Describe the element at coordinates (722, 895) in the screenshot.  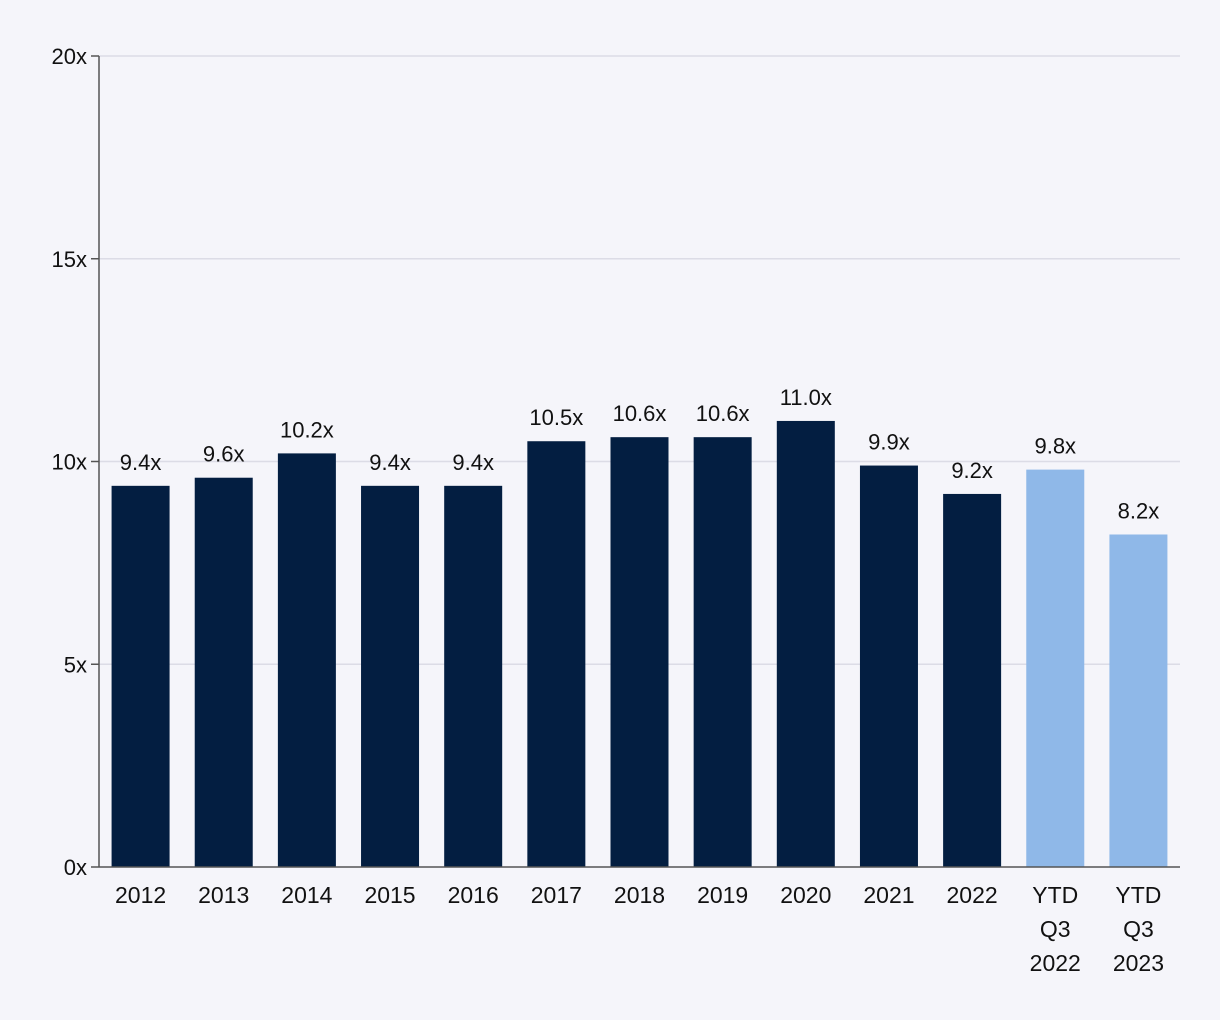
I see `x-tick-label: 2019` at that location.